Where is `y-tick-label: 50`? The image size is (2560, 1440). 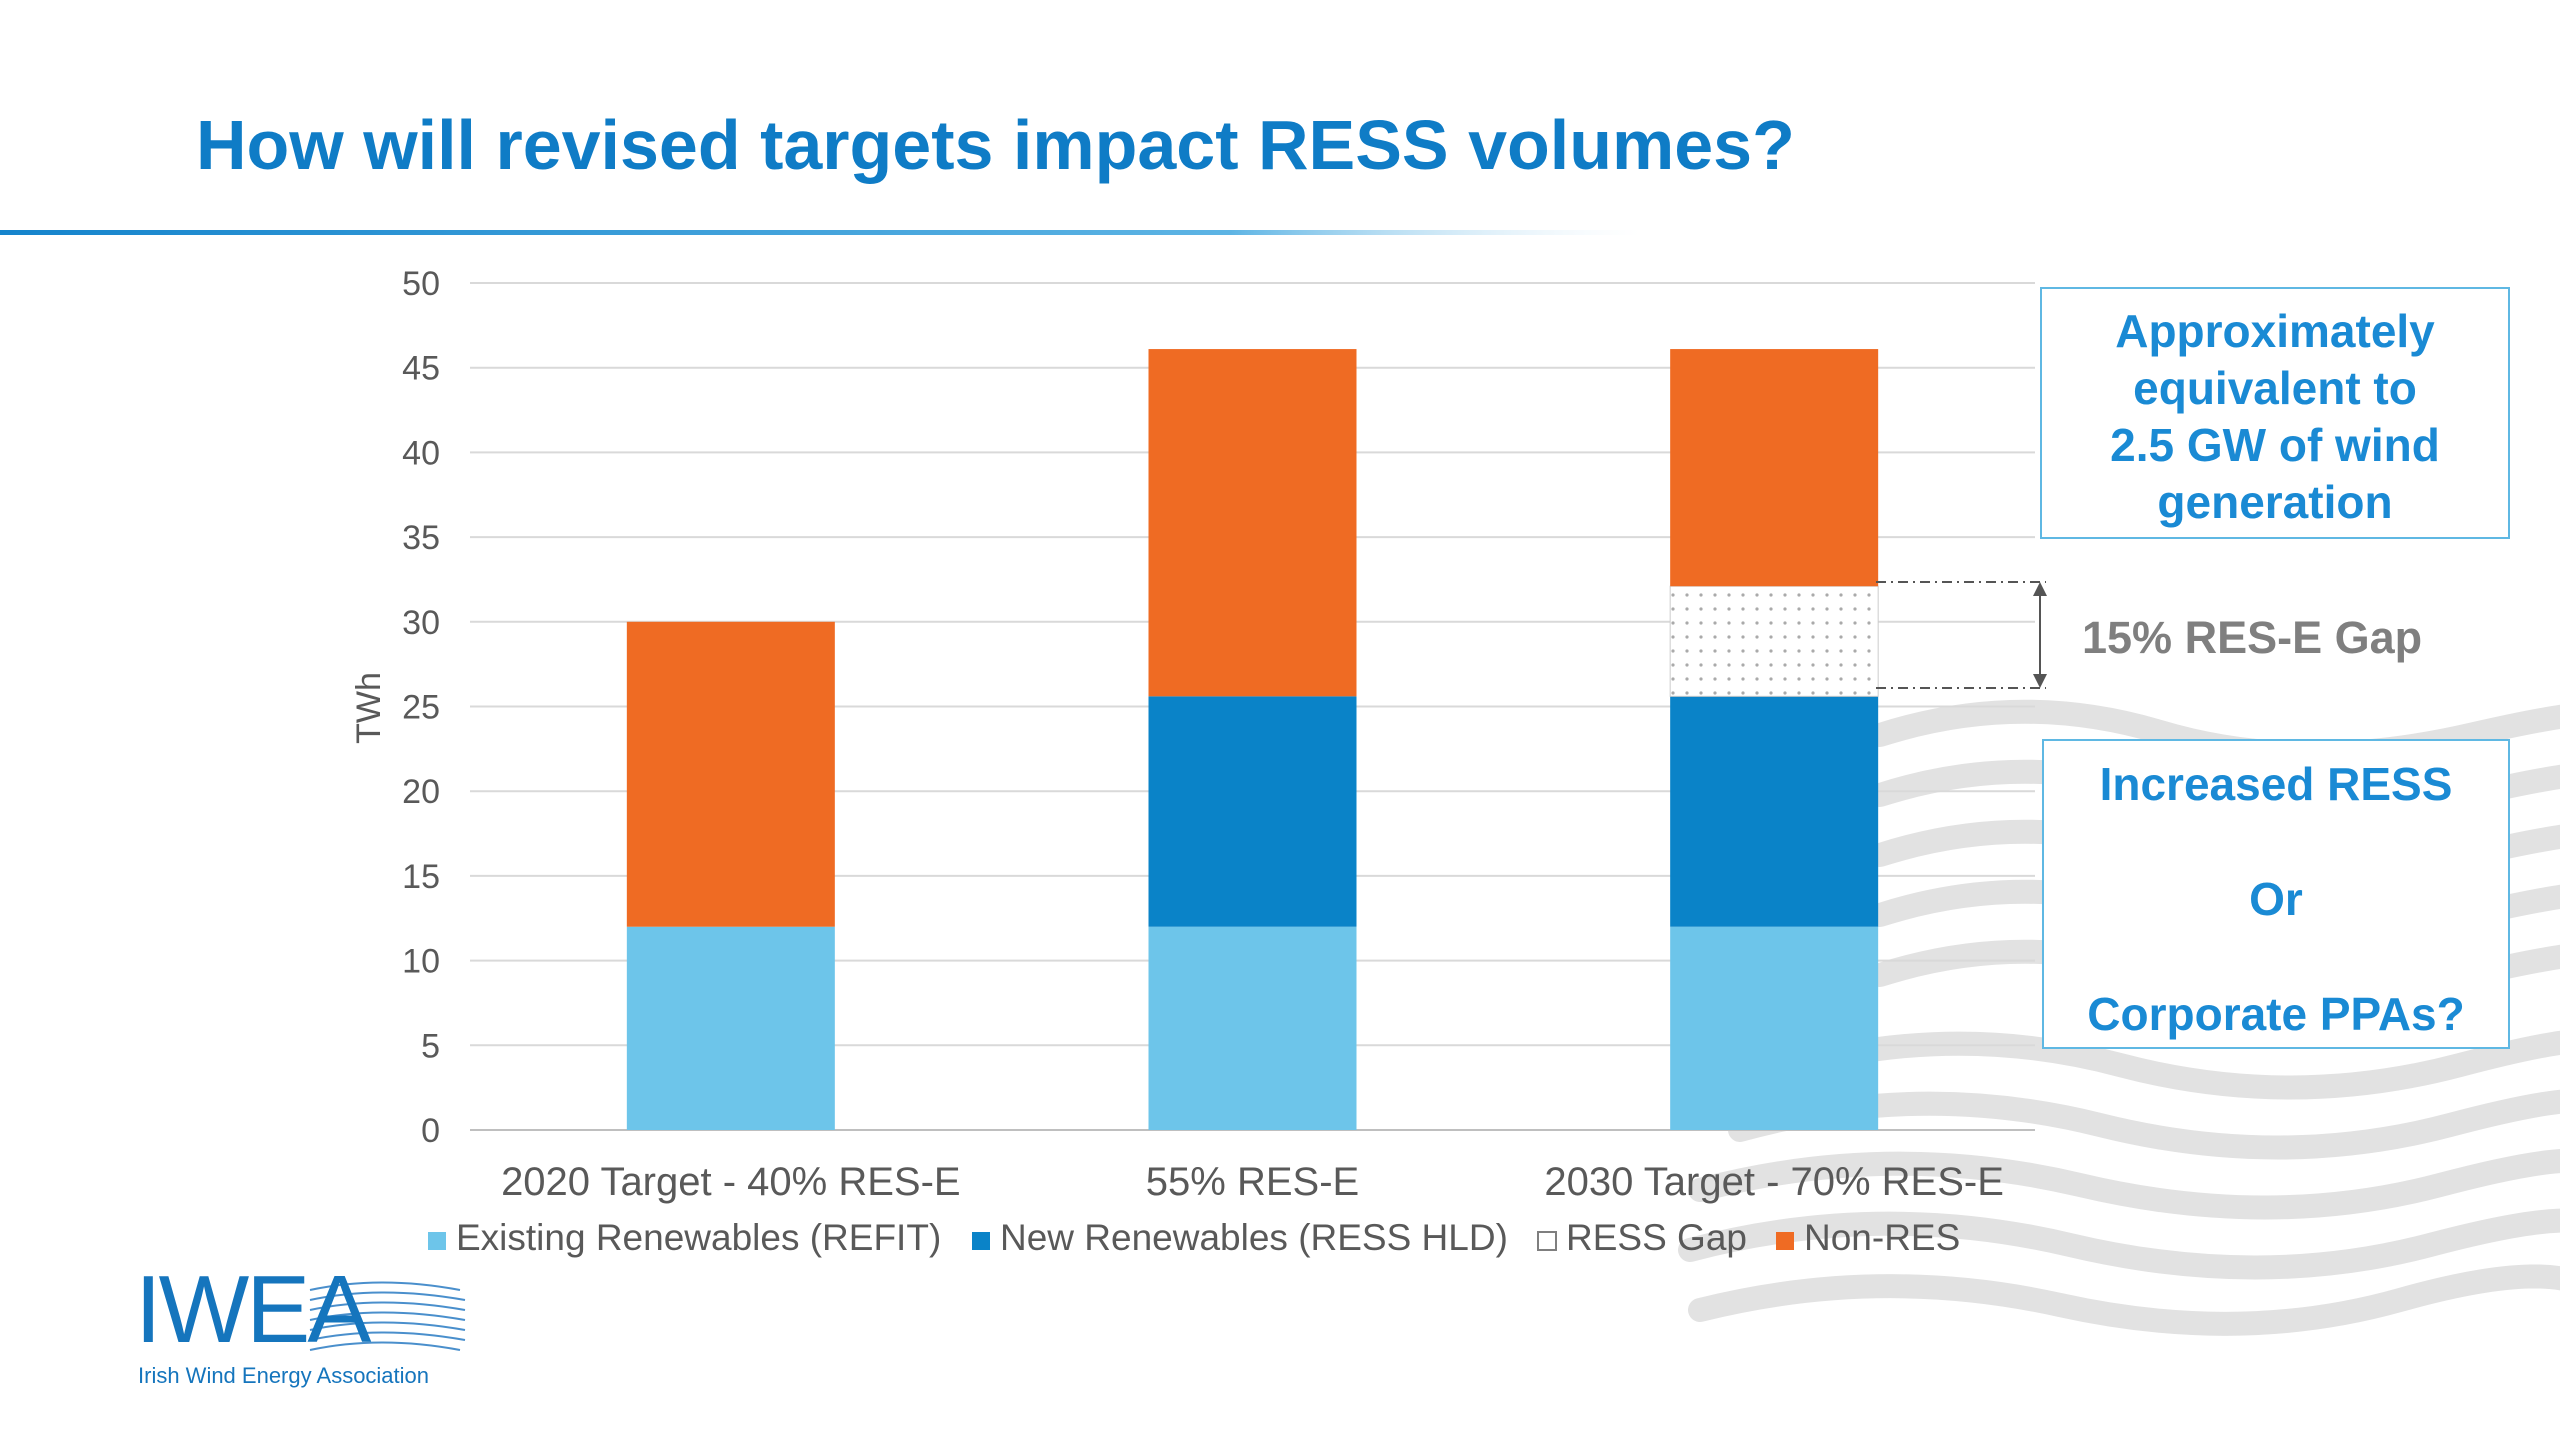 y-tick-label: 50 is located at coordinates (421, 284).